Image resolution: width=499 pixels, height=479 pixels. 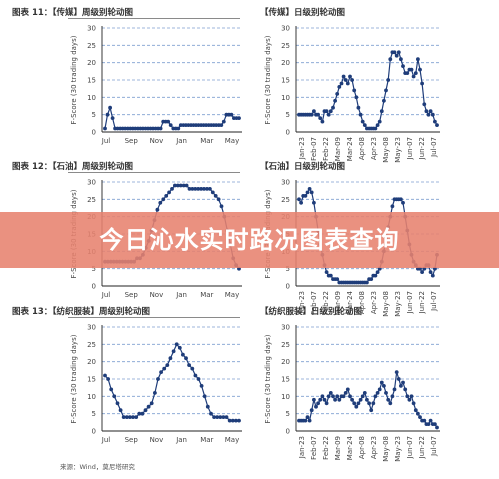 What do you see at coordinates (154, 18) in the screenshot?
I see `title-rule` at bounding box center [154, 18].